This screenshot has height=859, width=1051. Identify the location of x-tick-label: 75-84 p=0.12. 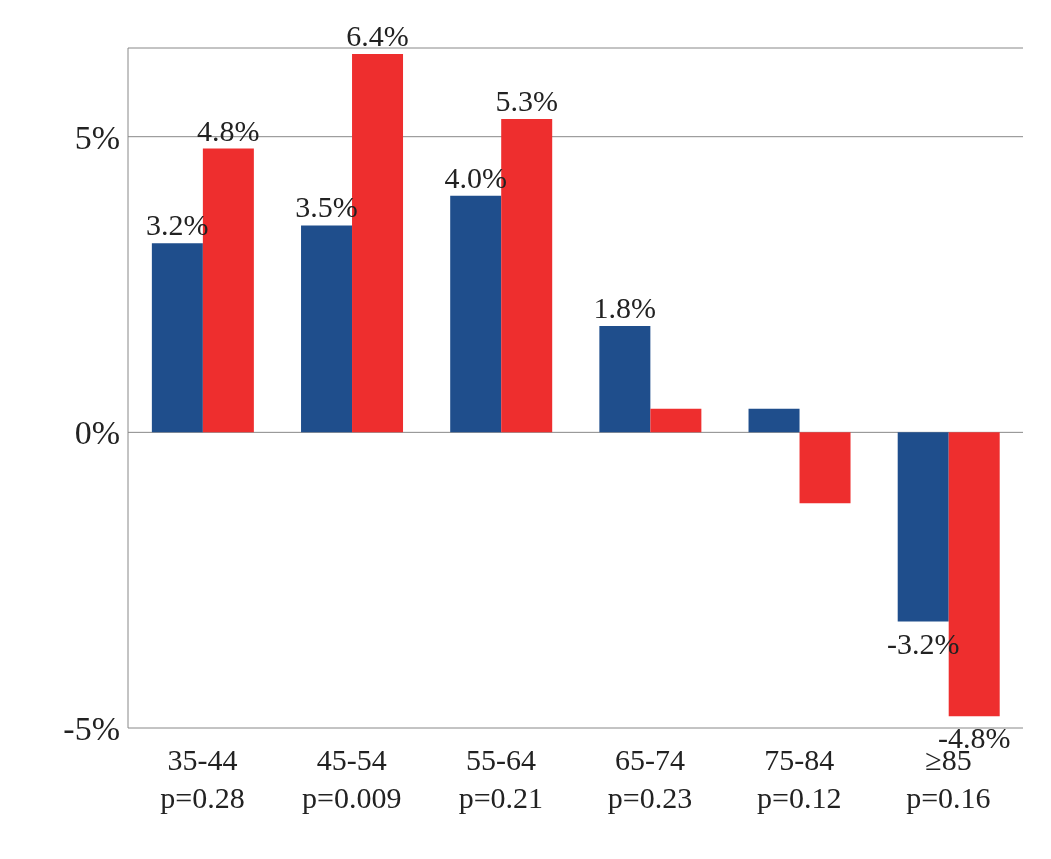
(799, 778).